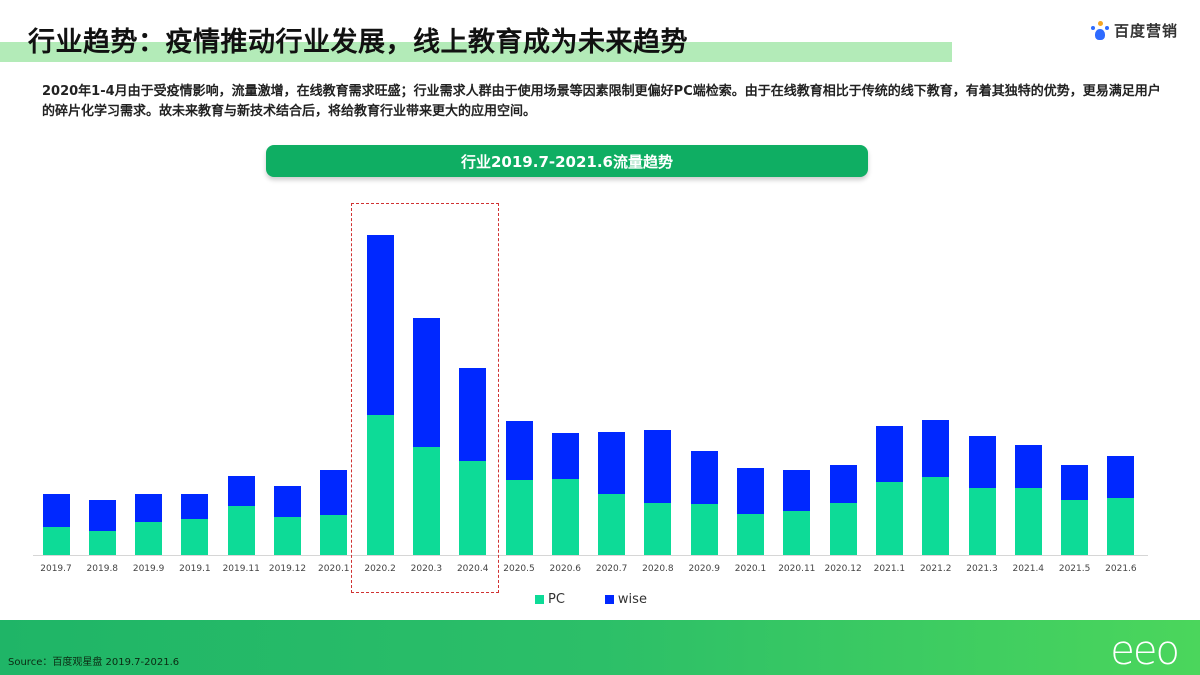  Describe the element at coordinates (56, 569) in the screenshot. I see `x-tick-label: 2019.7` at that location.